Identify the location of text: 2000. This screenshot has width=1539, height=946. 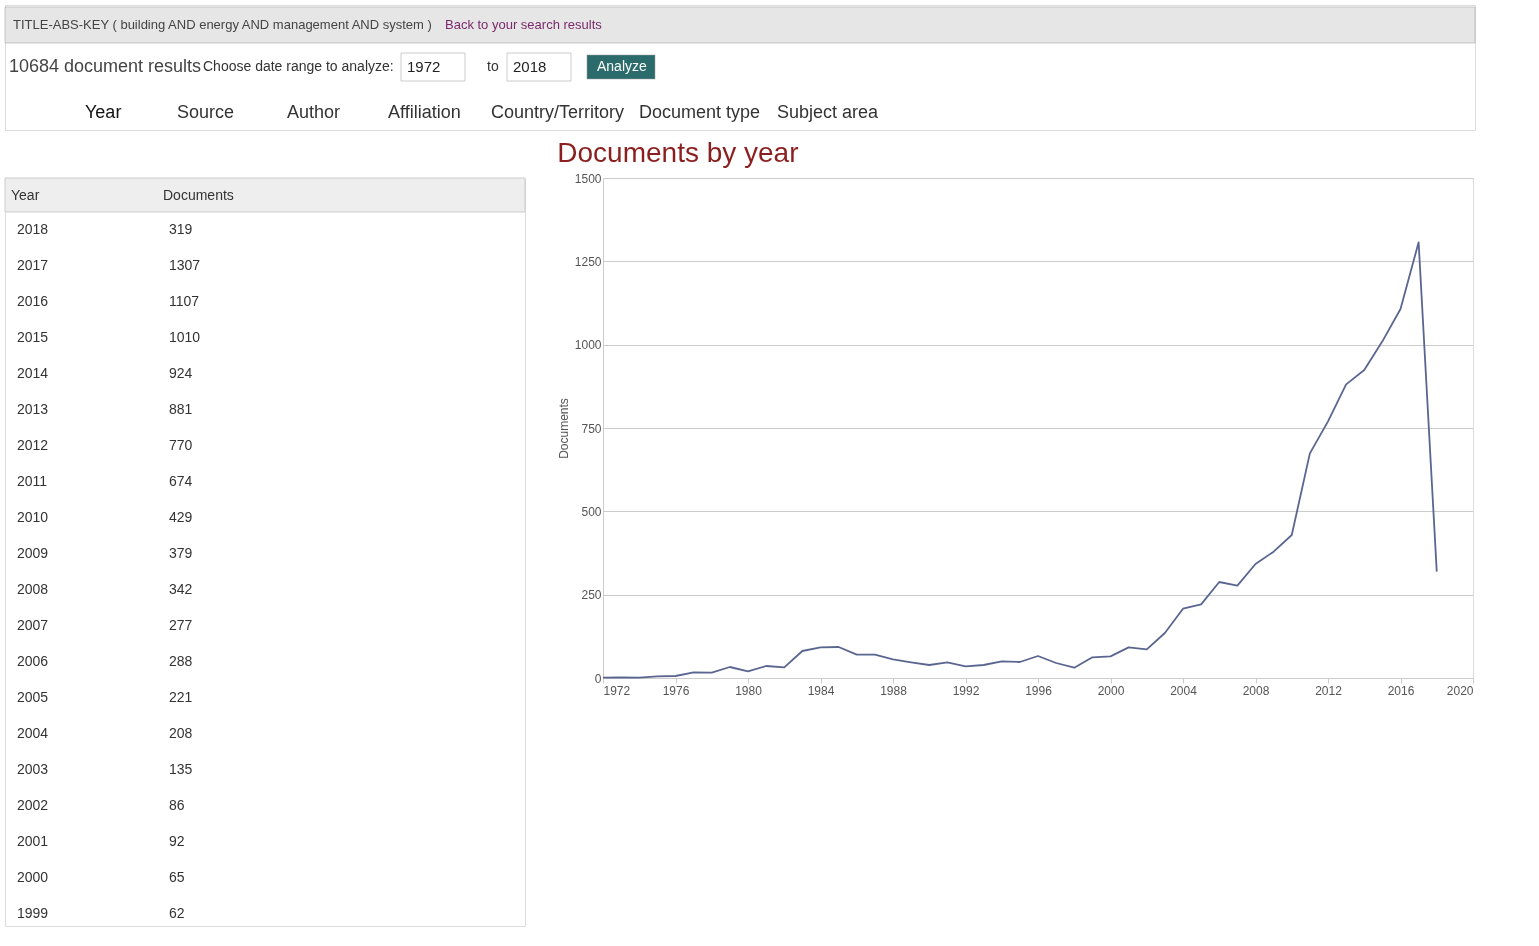
(33, 877).